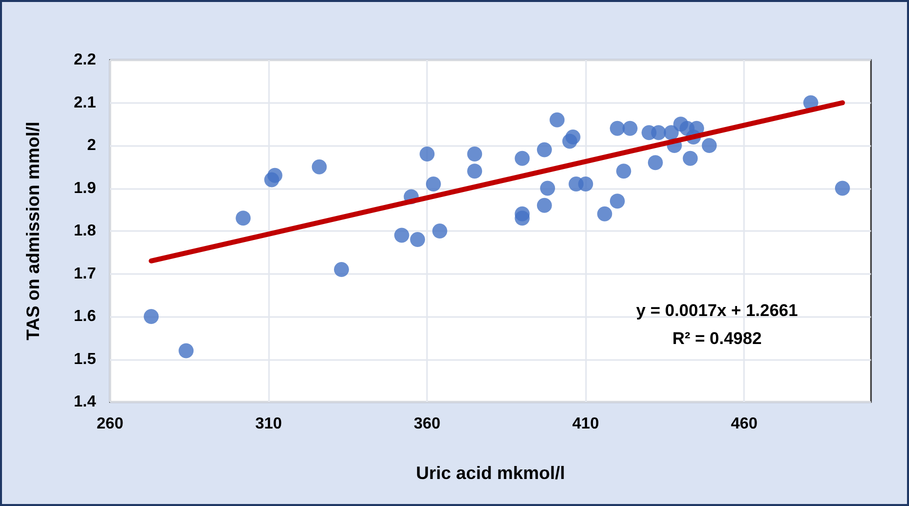  What do you see at coordinates (85, 103) in the screenshot?
I see `y-tick-label: 2.1` at bounding box center [85, 103].